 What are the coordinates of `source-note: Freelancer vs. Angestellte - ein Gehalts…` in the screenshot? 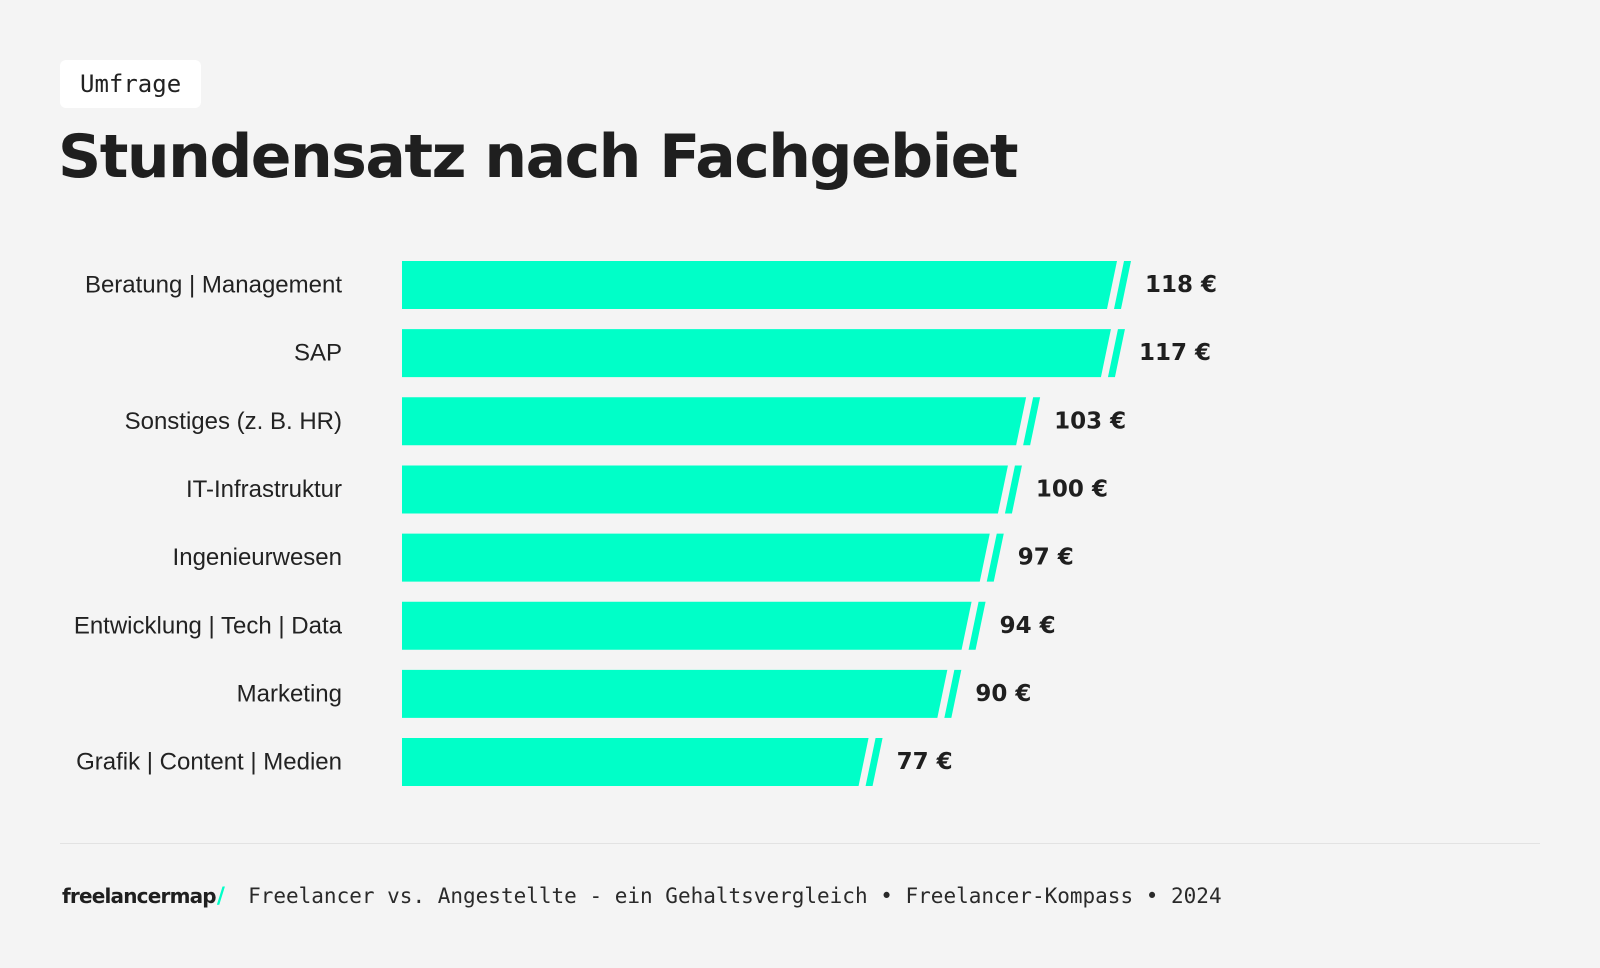 It's located at (735, 896).